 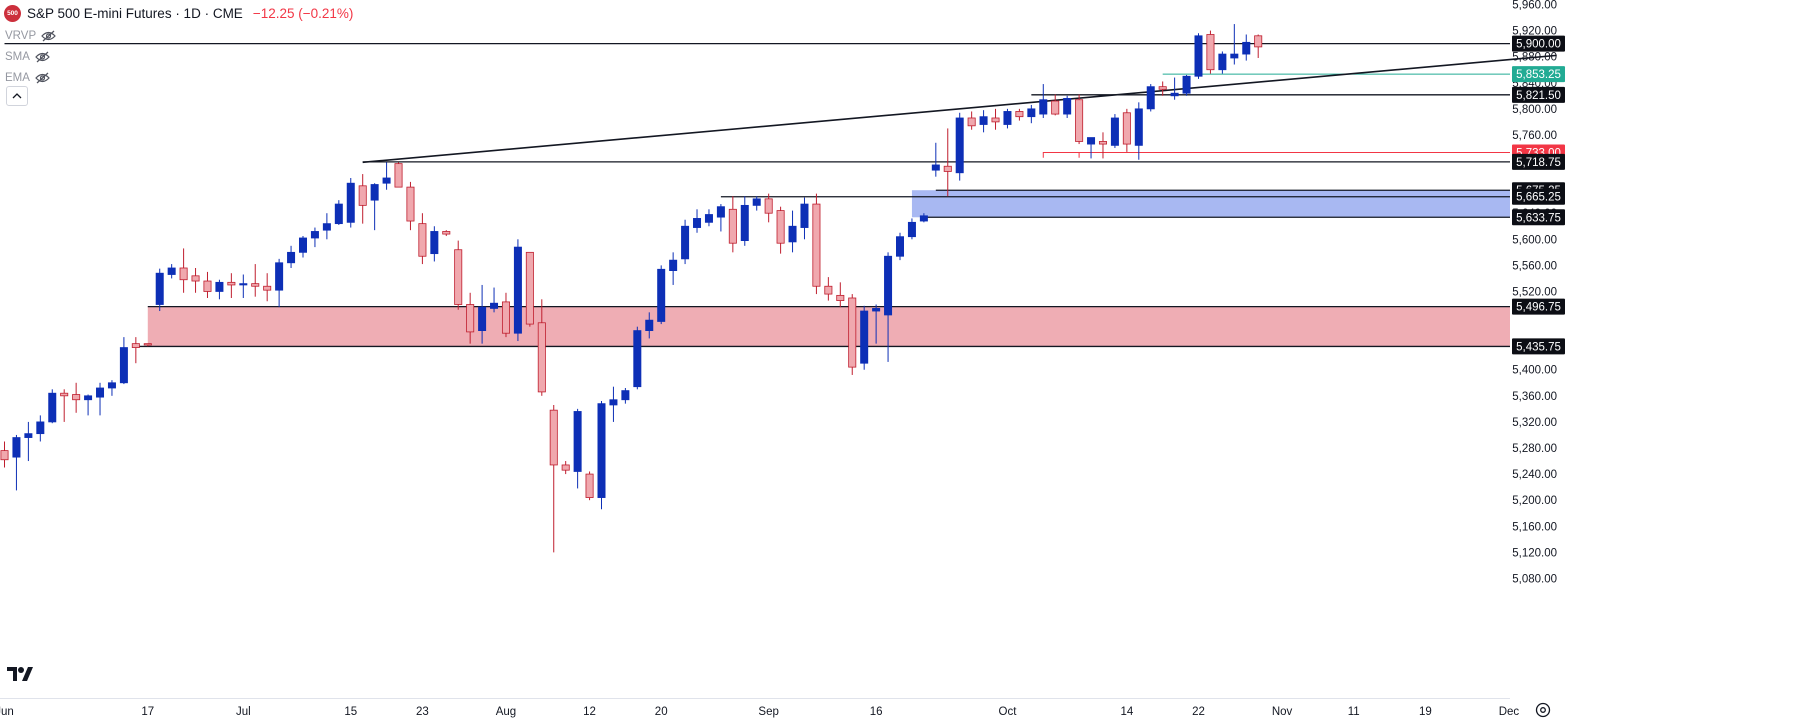 I want to click on x-tick-label: 16, so click(x=876, y=712).